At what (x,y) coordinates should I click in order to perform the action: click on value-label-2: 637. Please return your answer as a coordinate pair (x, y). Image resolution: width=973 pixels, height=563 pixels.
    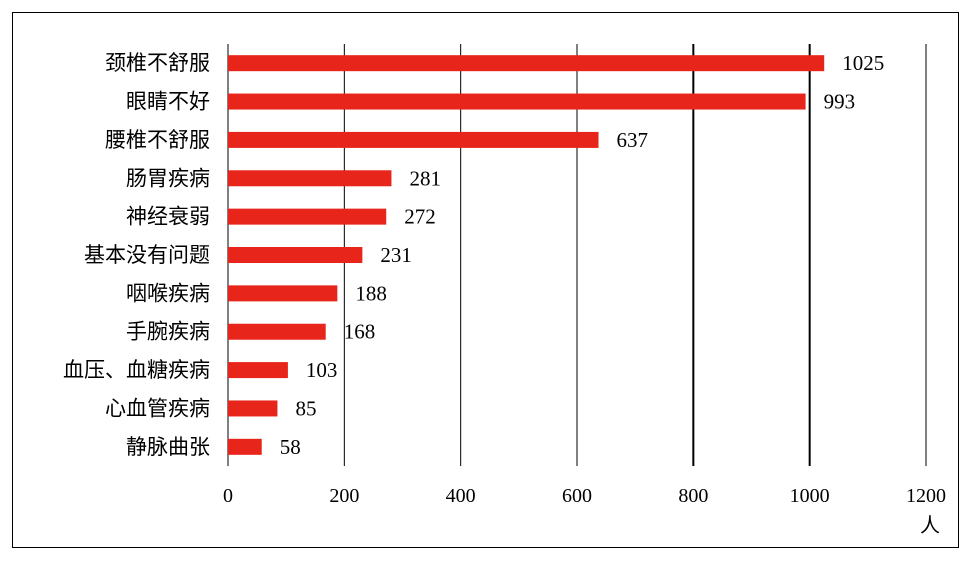
    Looking at the image, I should click on (633, 140).